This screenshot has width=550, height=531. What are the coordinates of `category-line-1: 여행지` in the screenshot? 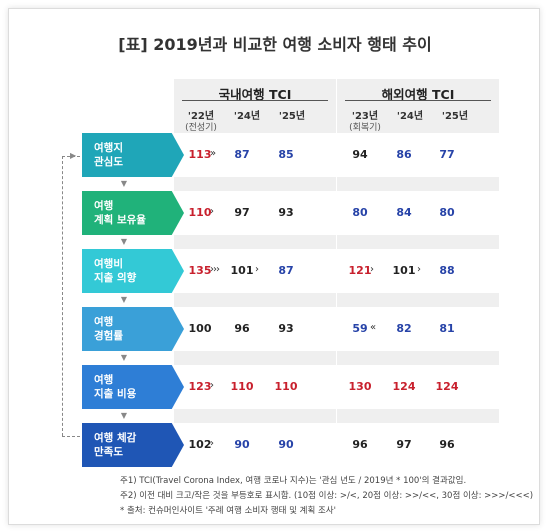 It's located at (108, 148).